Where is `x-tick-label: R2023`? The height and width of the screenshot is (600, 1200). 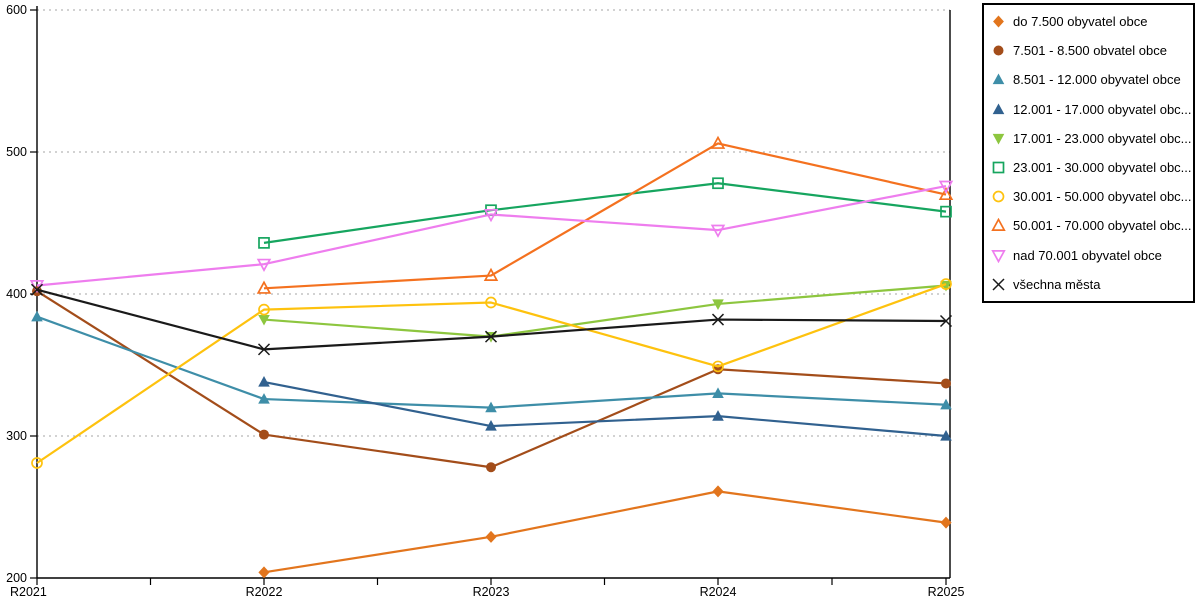
x-tick-label: R2023 is located at coordinates (491, 592).